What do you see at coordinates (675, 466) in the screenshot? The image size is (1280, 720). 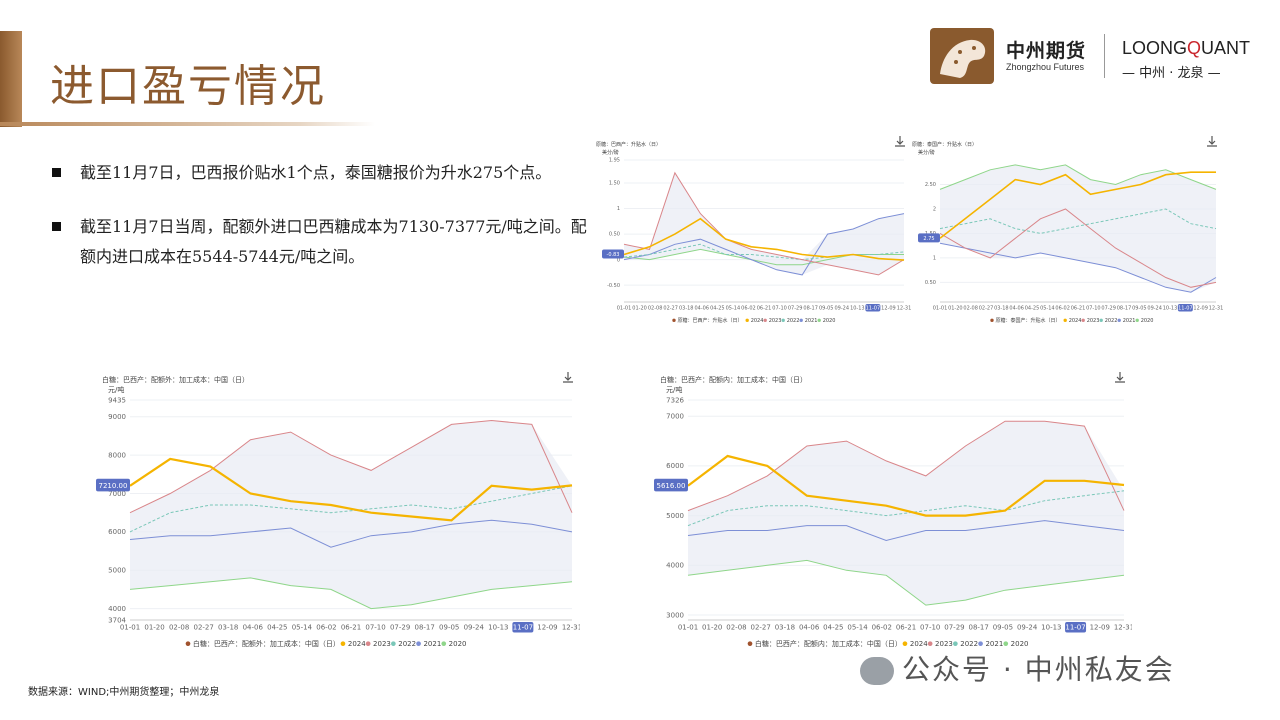 I see `y-tick-label: 6000` at bounding box center [675, 466].